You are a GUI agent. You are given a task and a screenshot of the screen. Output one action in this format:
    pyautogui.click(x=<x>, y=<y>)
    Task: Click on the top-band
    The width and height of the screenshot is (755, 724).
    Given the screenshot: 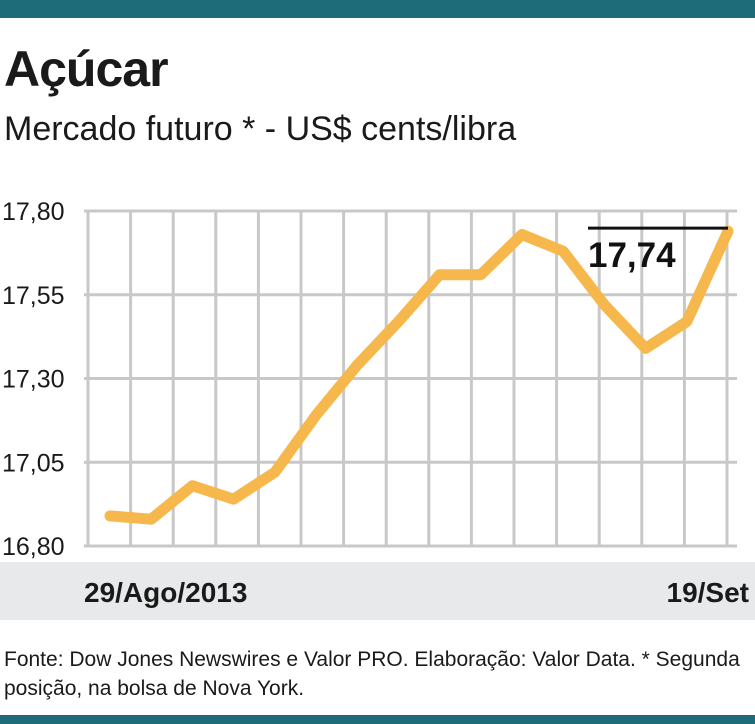 What is the action you would take?
    pyautogui.click(x=377, y=9)
    